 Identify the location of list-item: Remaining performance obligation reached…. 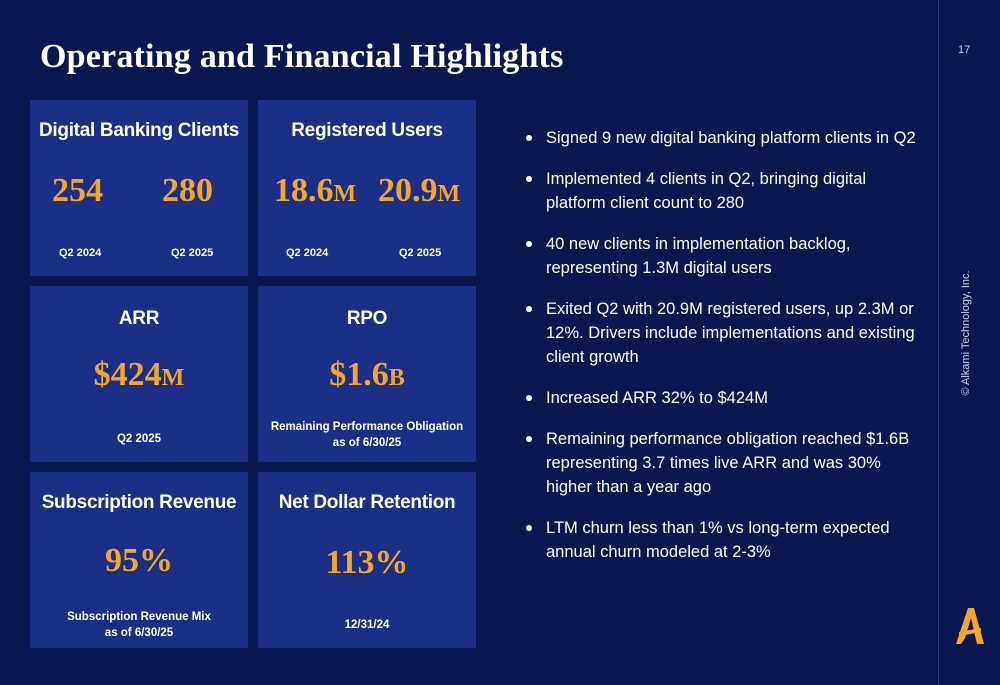
(724, 463).